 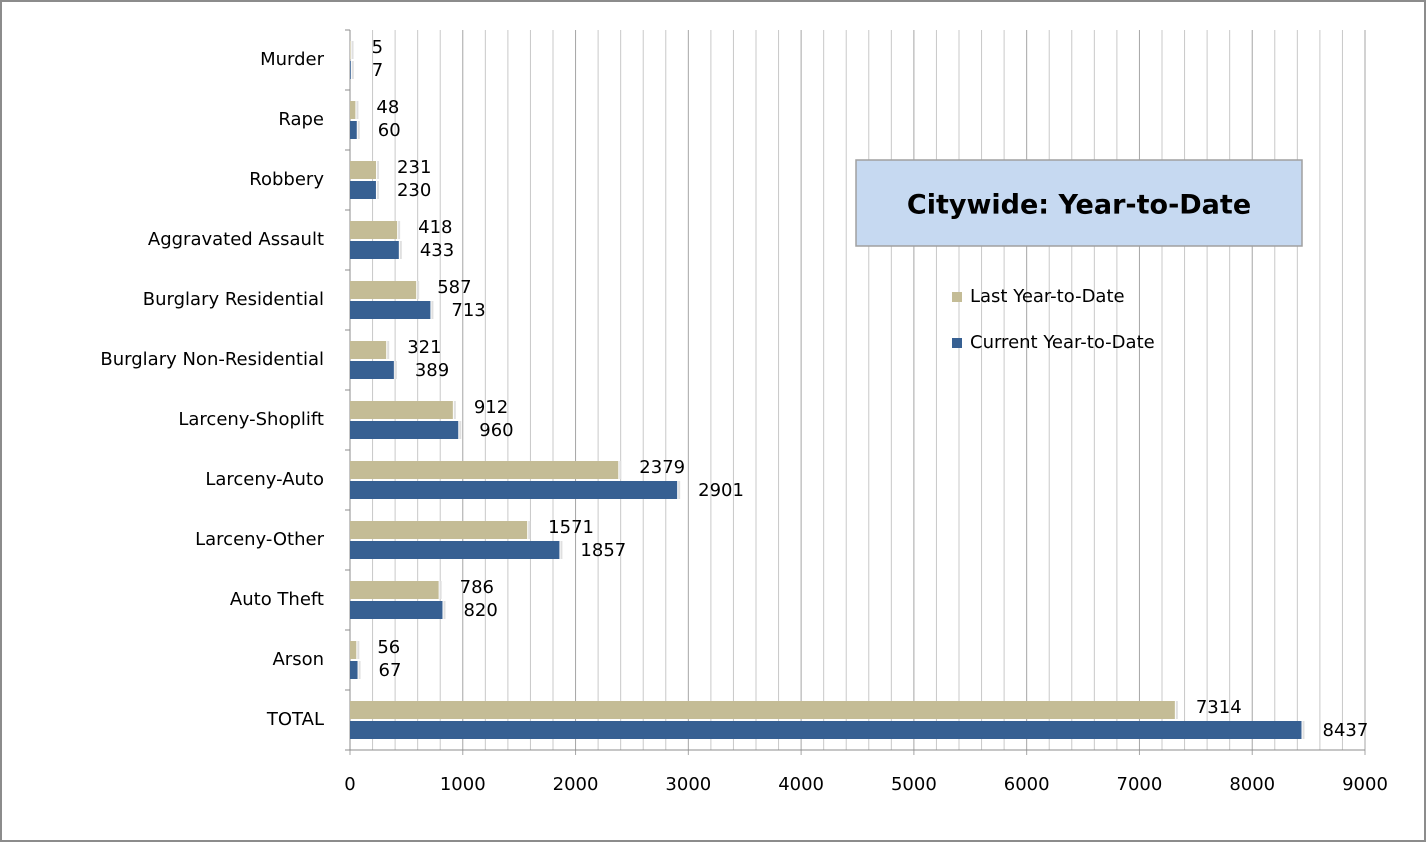 I want to click on data-label: 2901, so click(x=721, y=490).